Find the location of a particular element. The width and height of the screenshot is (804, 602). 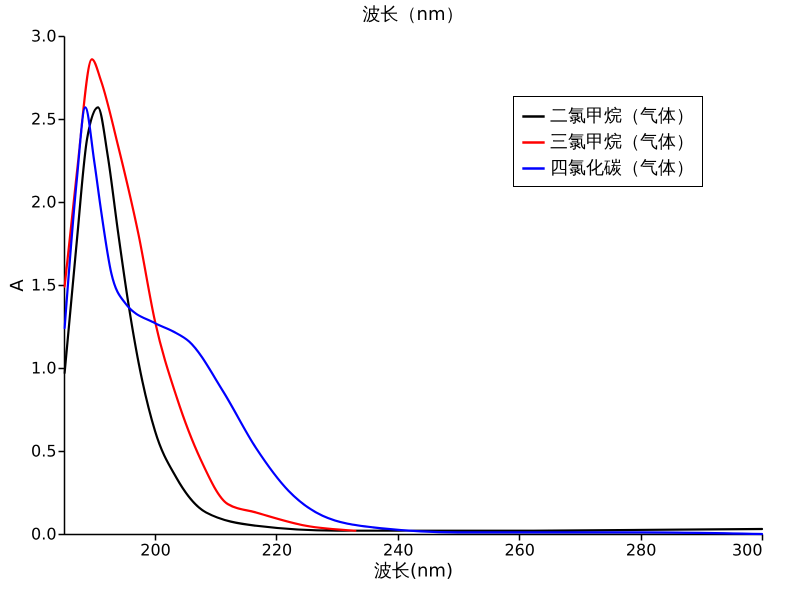

legend-label: 四氯化碳（气体） is located at coordinates (622, 168).